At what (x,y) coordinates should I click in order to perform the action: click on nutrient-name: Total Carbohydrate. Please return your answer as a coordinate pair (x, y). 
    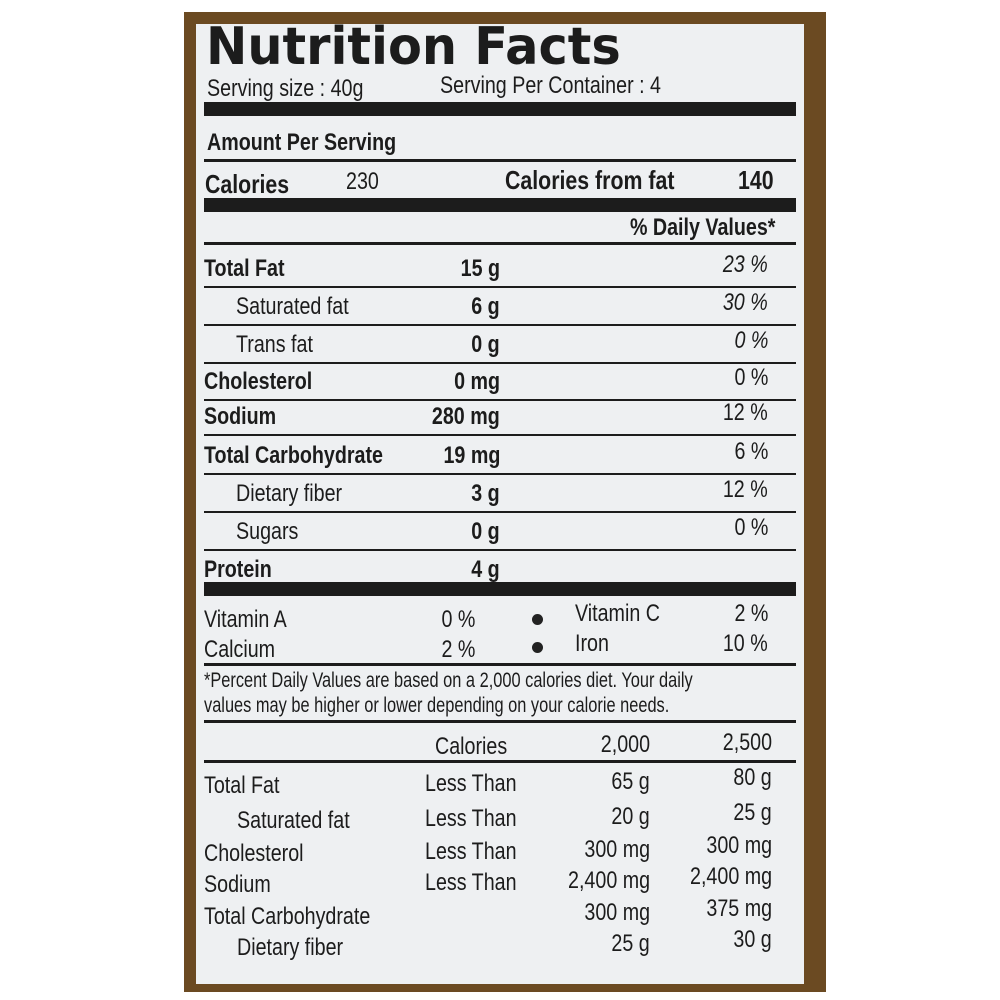
    Looking at the image, I should click on (293, 455).